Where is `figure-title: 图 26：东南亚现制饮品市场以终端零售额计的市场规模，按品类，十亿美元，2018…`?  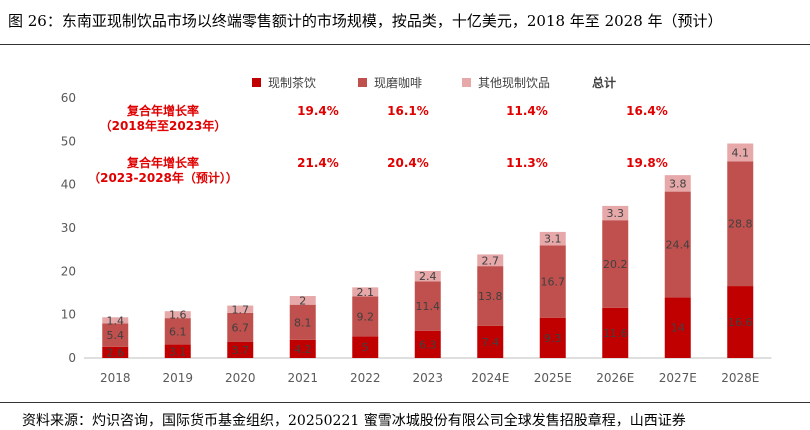
figure-title: 图 26：东南亚现制饮品市场以终端零售额计的市场规模，按品类，十亿美元，2018… is located at coordinates (365, 21).